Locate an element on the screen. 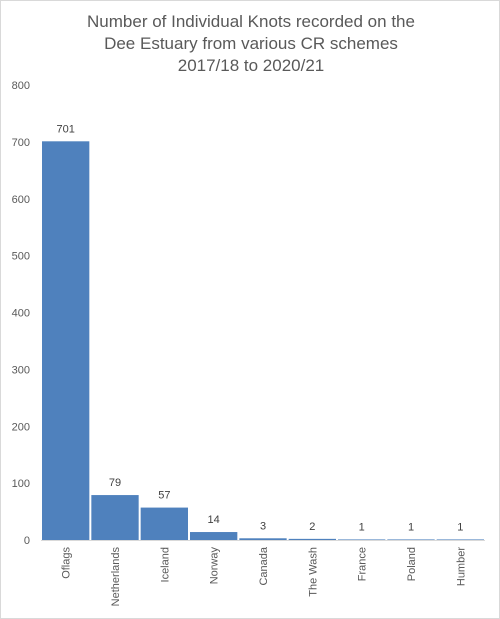 This screenshot has width=500, height=619. y-tick-label: 700 is located at coordinates (21, 143).